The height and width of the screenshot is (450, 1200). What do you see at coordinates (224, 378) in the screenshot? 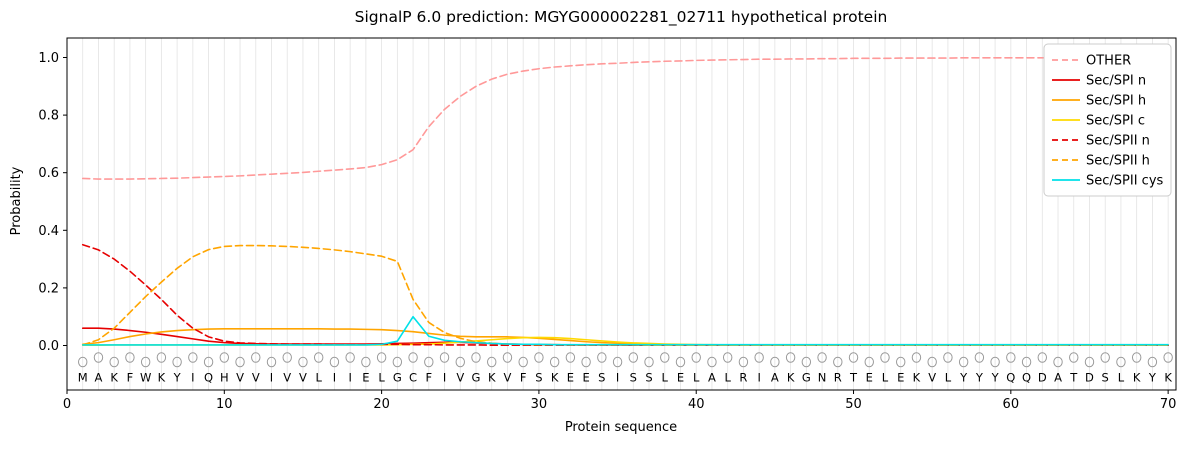
I see `sequence-letter: H` at bounding box center [224, 378].